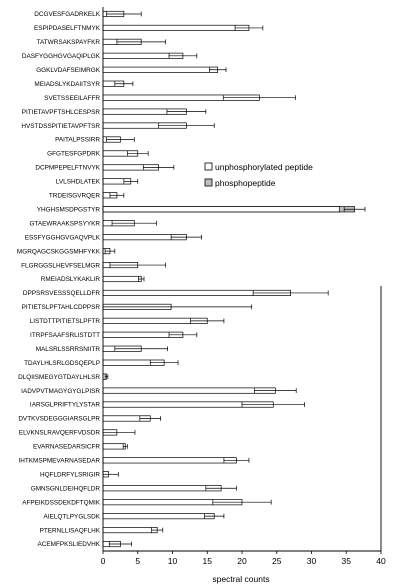  What do you see at coordinates (60, 126) in the screenshot?
I see `category-label: HVSTDSSPITIETAVPFTSR` at bounding box center [60, 126].